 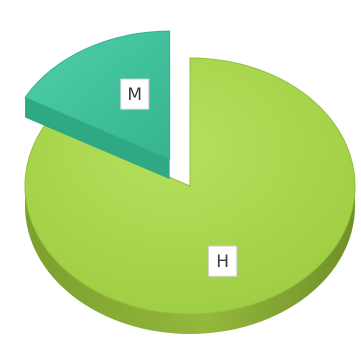 I want to click on slice-m-cut-face, so click(x=97, y=138).